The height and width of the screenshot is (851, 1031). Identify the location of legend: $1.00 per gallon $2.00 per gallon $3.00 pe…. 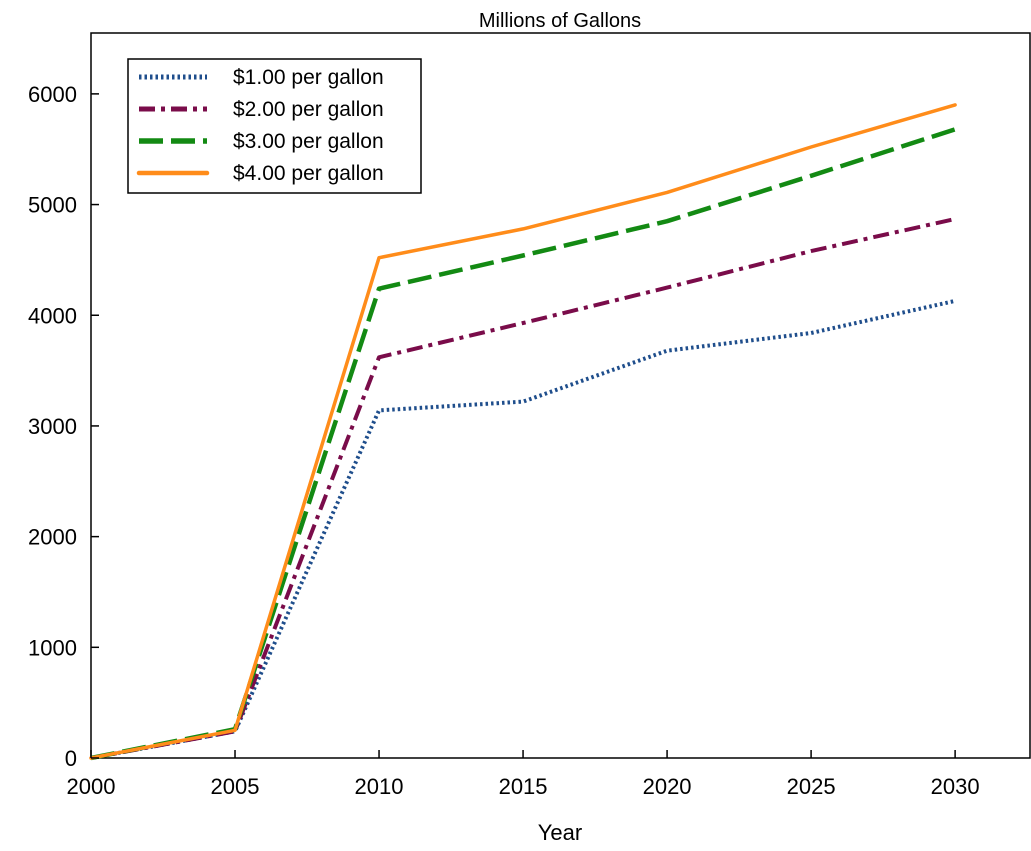
(274, 126).